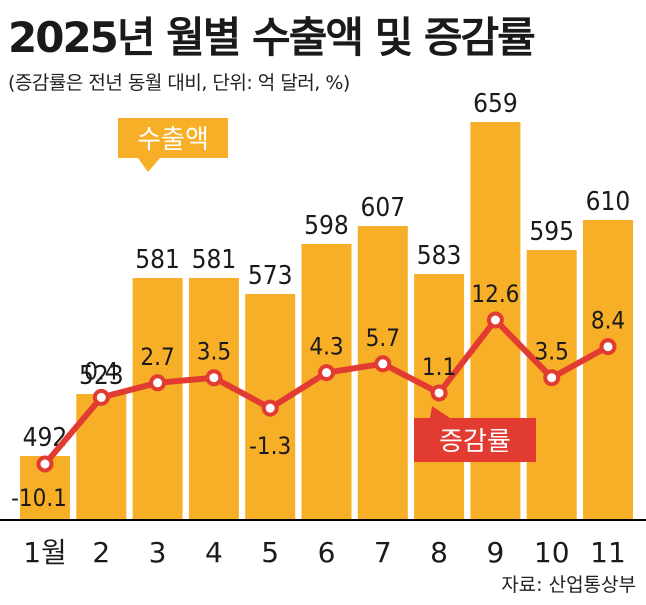 Image resolution: width=646 pixels, height=605 pixels. I want to click on rate-value-label: -1.3, so click(270, 446).